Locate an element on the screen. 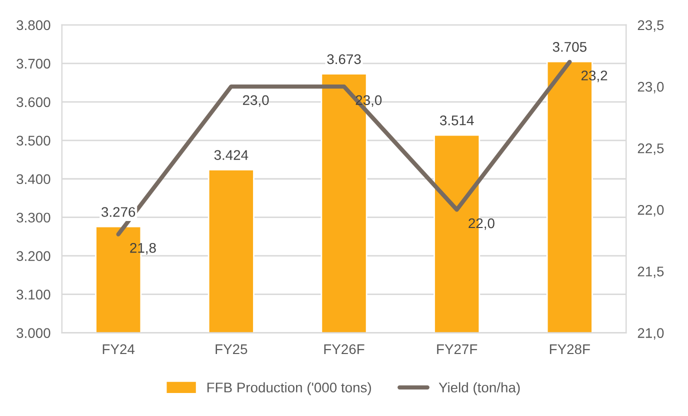  y-tick-label: 3.200 is located at coordinates (33, 256).